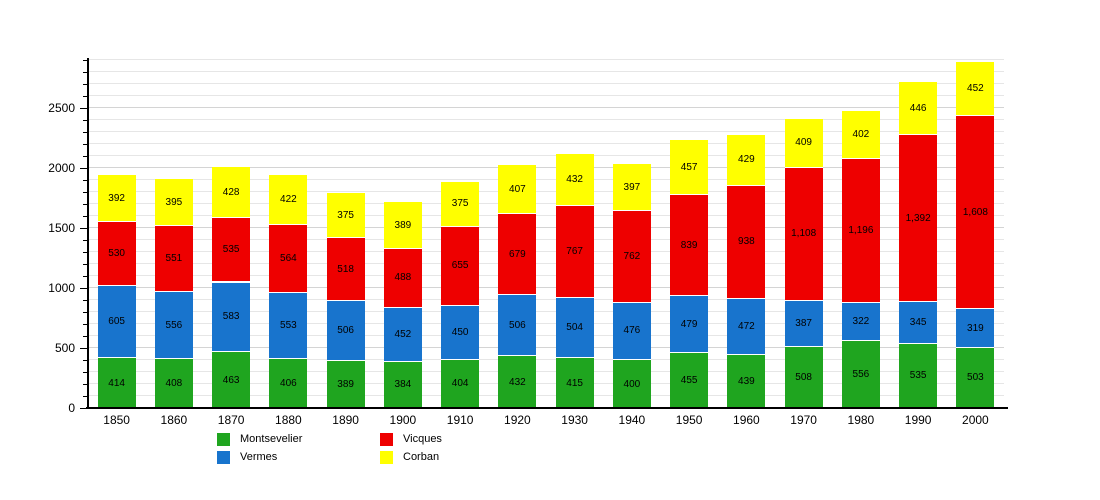 Image resolution: width=1100 pixels, height=500 pixels. What do you see at coordinates (517, 325) in the screenshot?
I see `bar-value-label: 506` at bounding box center [517, 325].